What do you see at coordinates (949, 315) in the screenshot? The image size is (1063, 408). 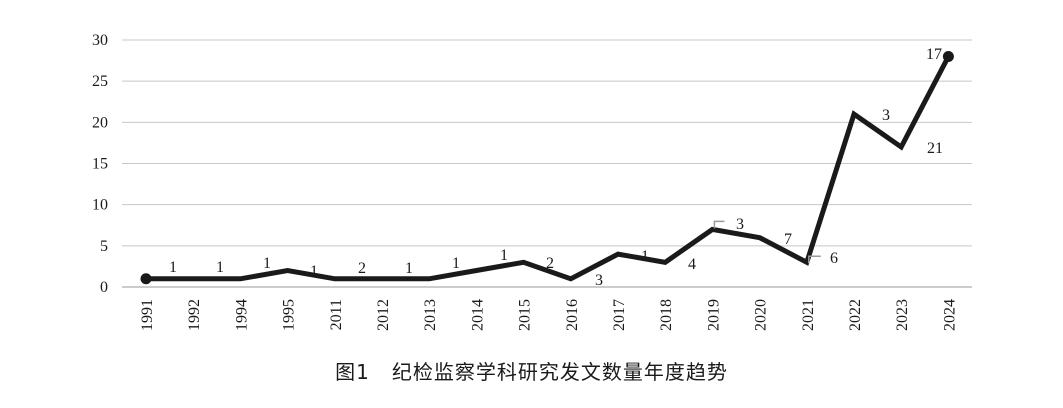 I see `x-tick-label: 2024` at bounding box center [949, 315].